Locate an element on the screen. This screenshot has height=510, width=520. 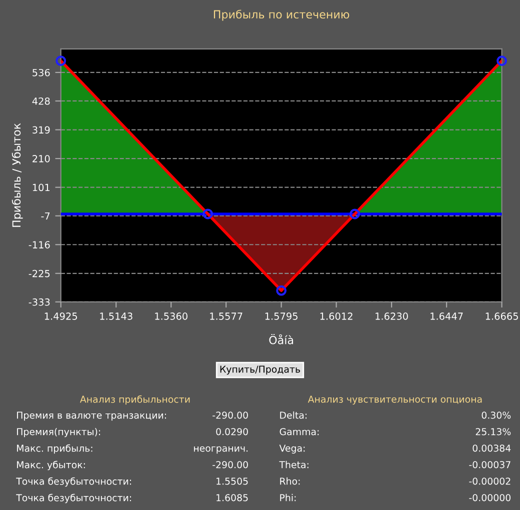
text: -0.00002 is located at coordinates (489, 481).